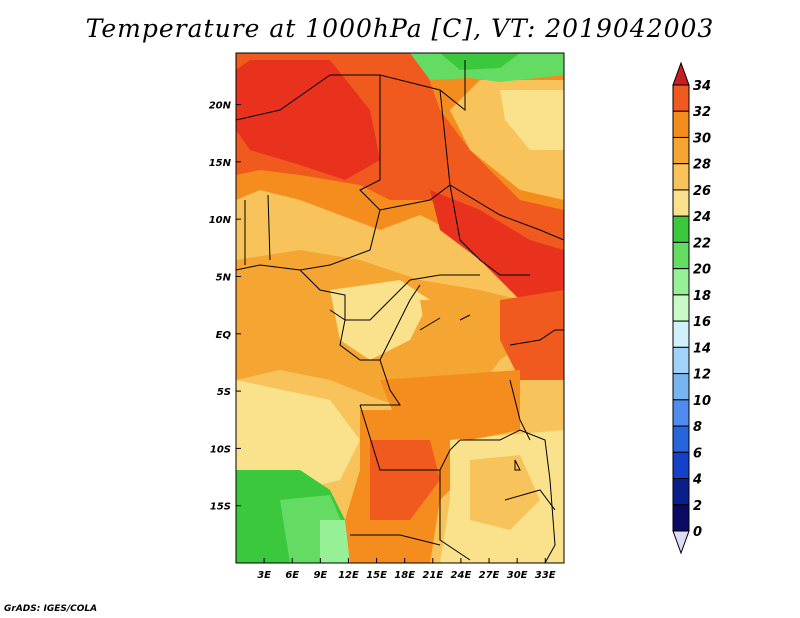 The height and width of the screenshot is (618, 800). What do you see at coordinates (681, 542) in the screenshot?
I see `colorbar-min-arrow` at bounding box center [681, 542].